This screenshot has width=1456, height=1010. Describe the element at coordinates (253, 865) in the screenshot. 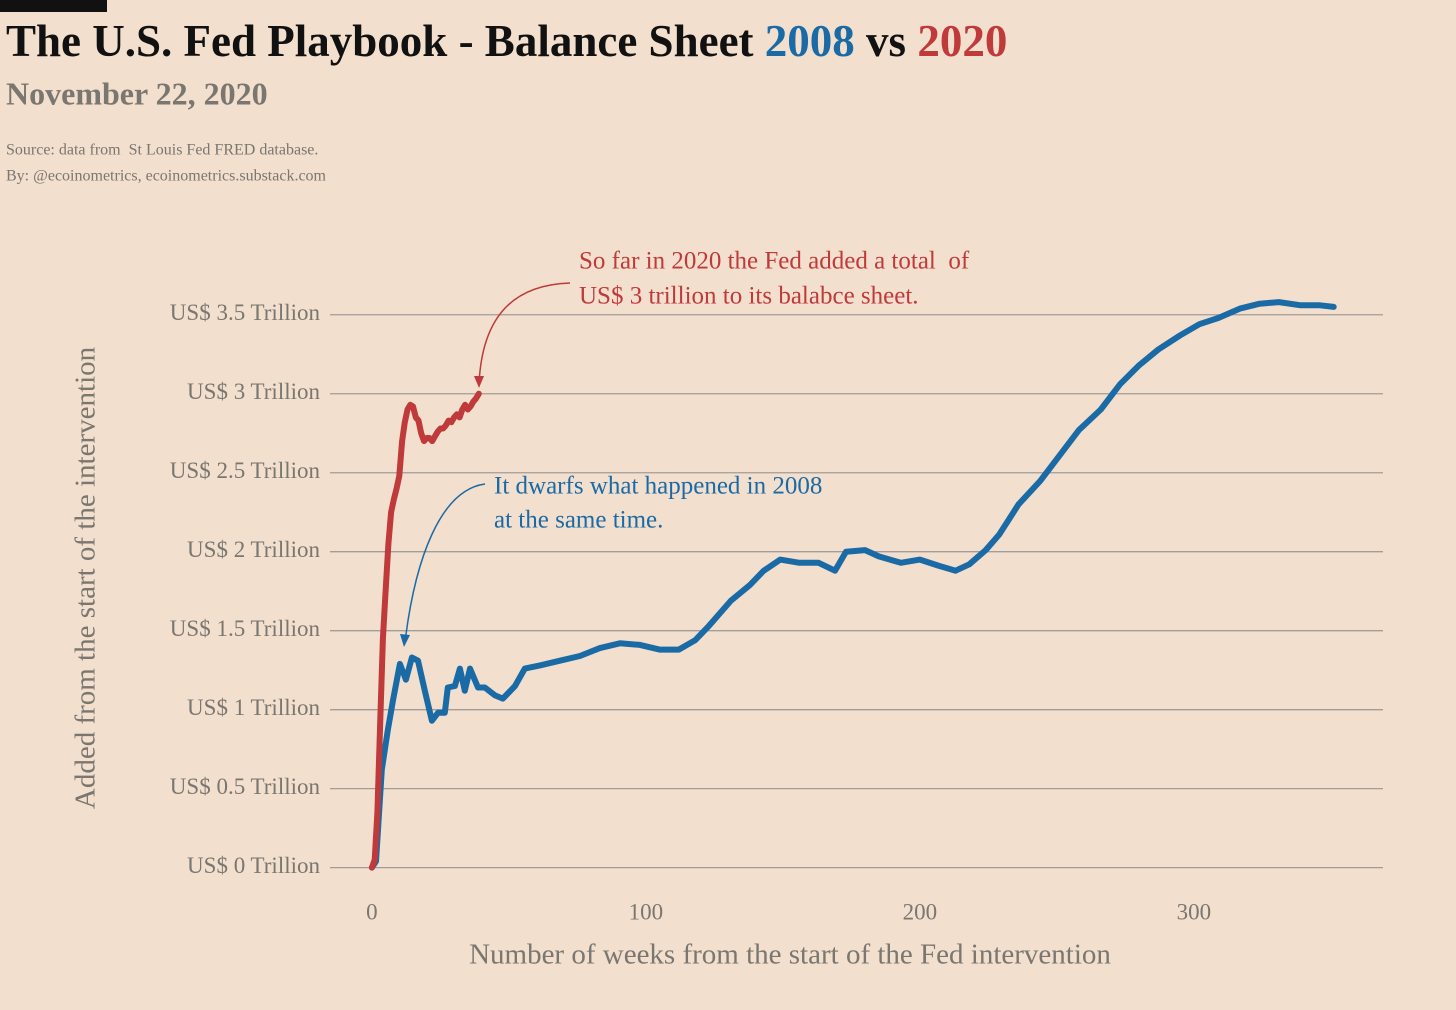

I see `y-tick-label: US$ 0 Trillion` at that location.